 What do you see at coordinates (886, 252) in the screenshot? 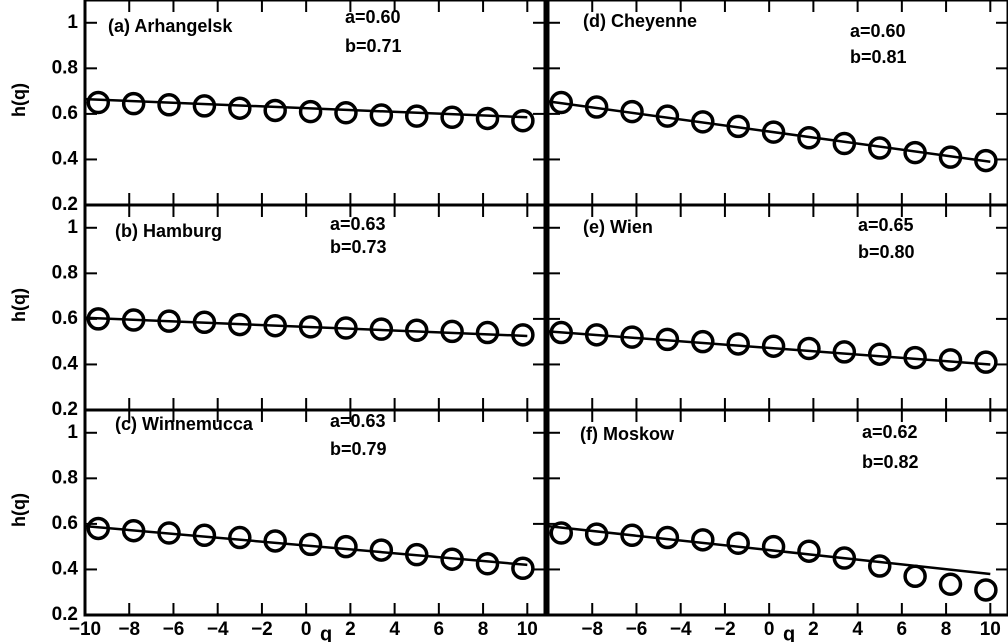
I see `annotation: b=0.80` at bounding box center [886, 252].